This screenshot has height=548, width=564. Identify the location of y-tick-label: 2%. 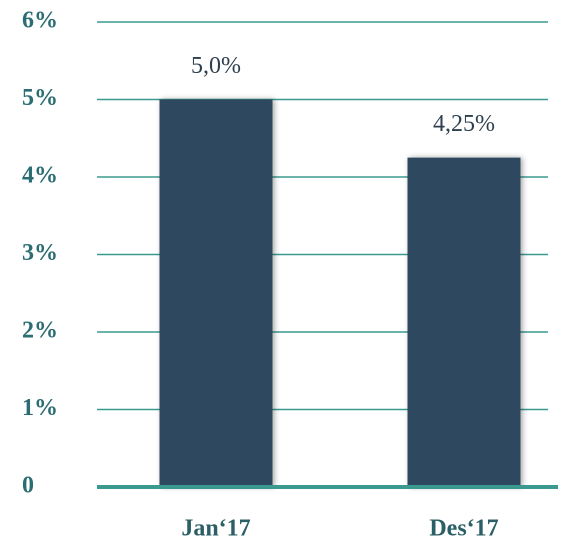
(40, 331).